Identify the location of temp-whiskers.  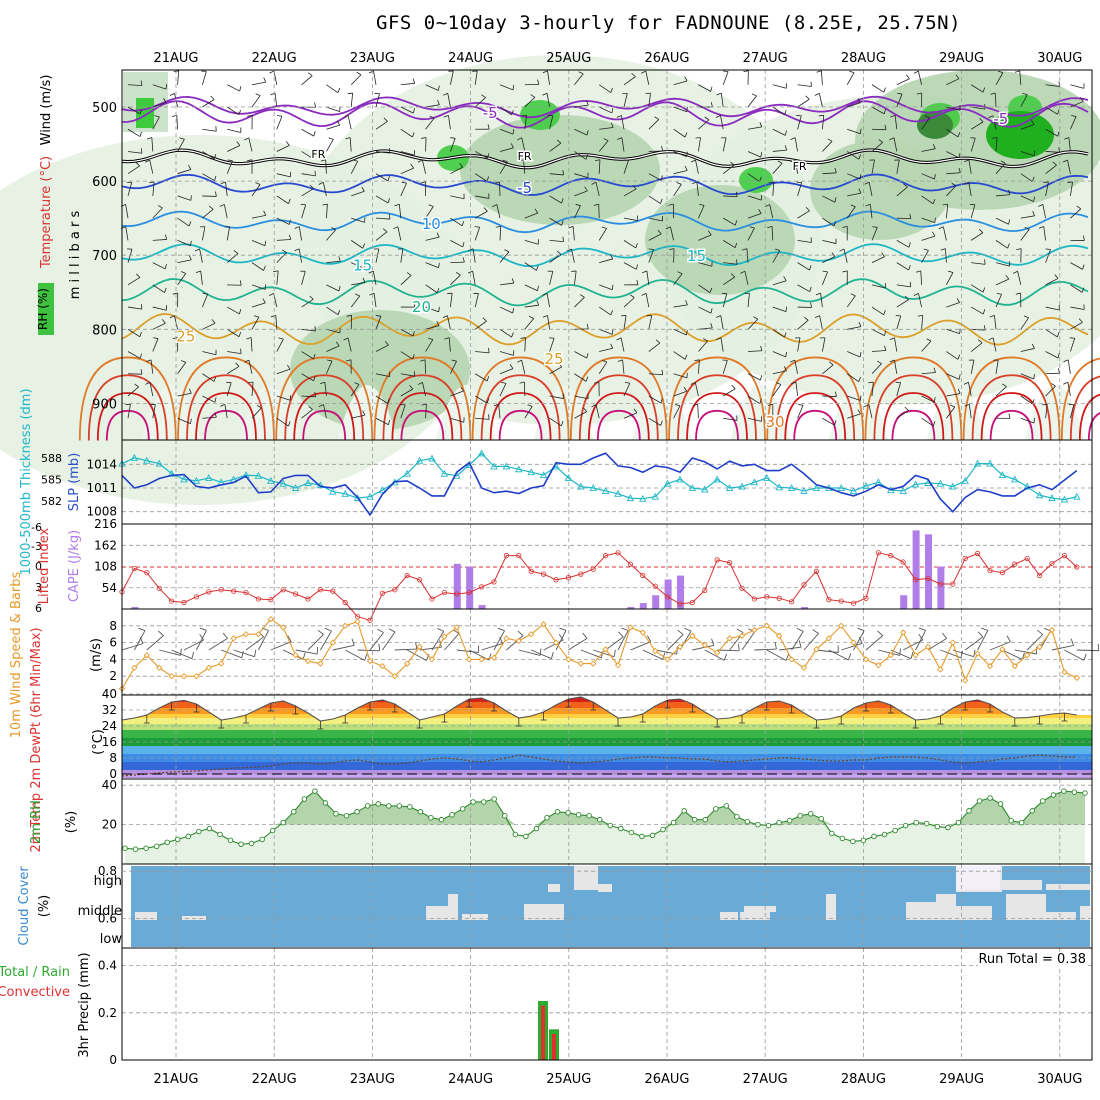
(605, 714).